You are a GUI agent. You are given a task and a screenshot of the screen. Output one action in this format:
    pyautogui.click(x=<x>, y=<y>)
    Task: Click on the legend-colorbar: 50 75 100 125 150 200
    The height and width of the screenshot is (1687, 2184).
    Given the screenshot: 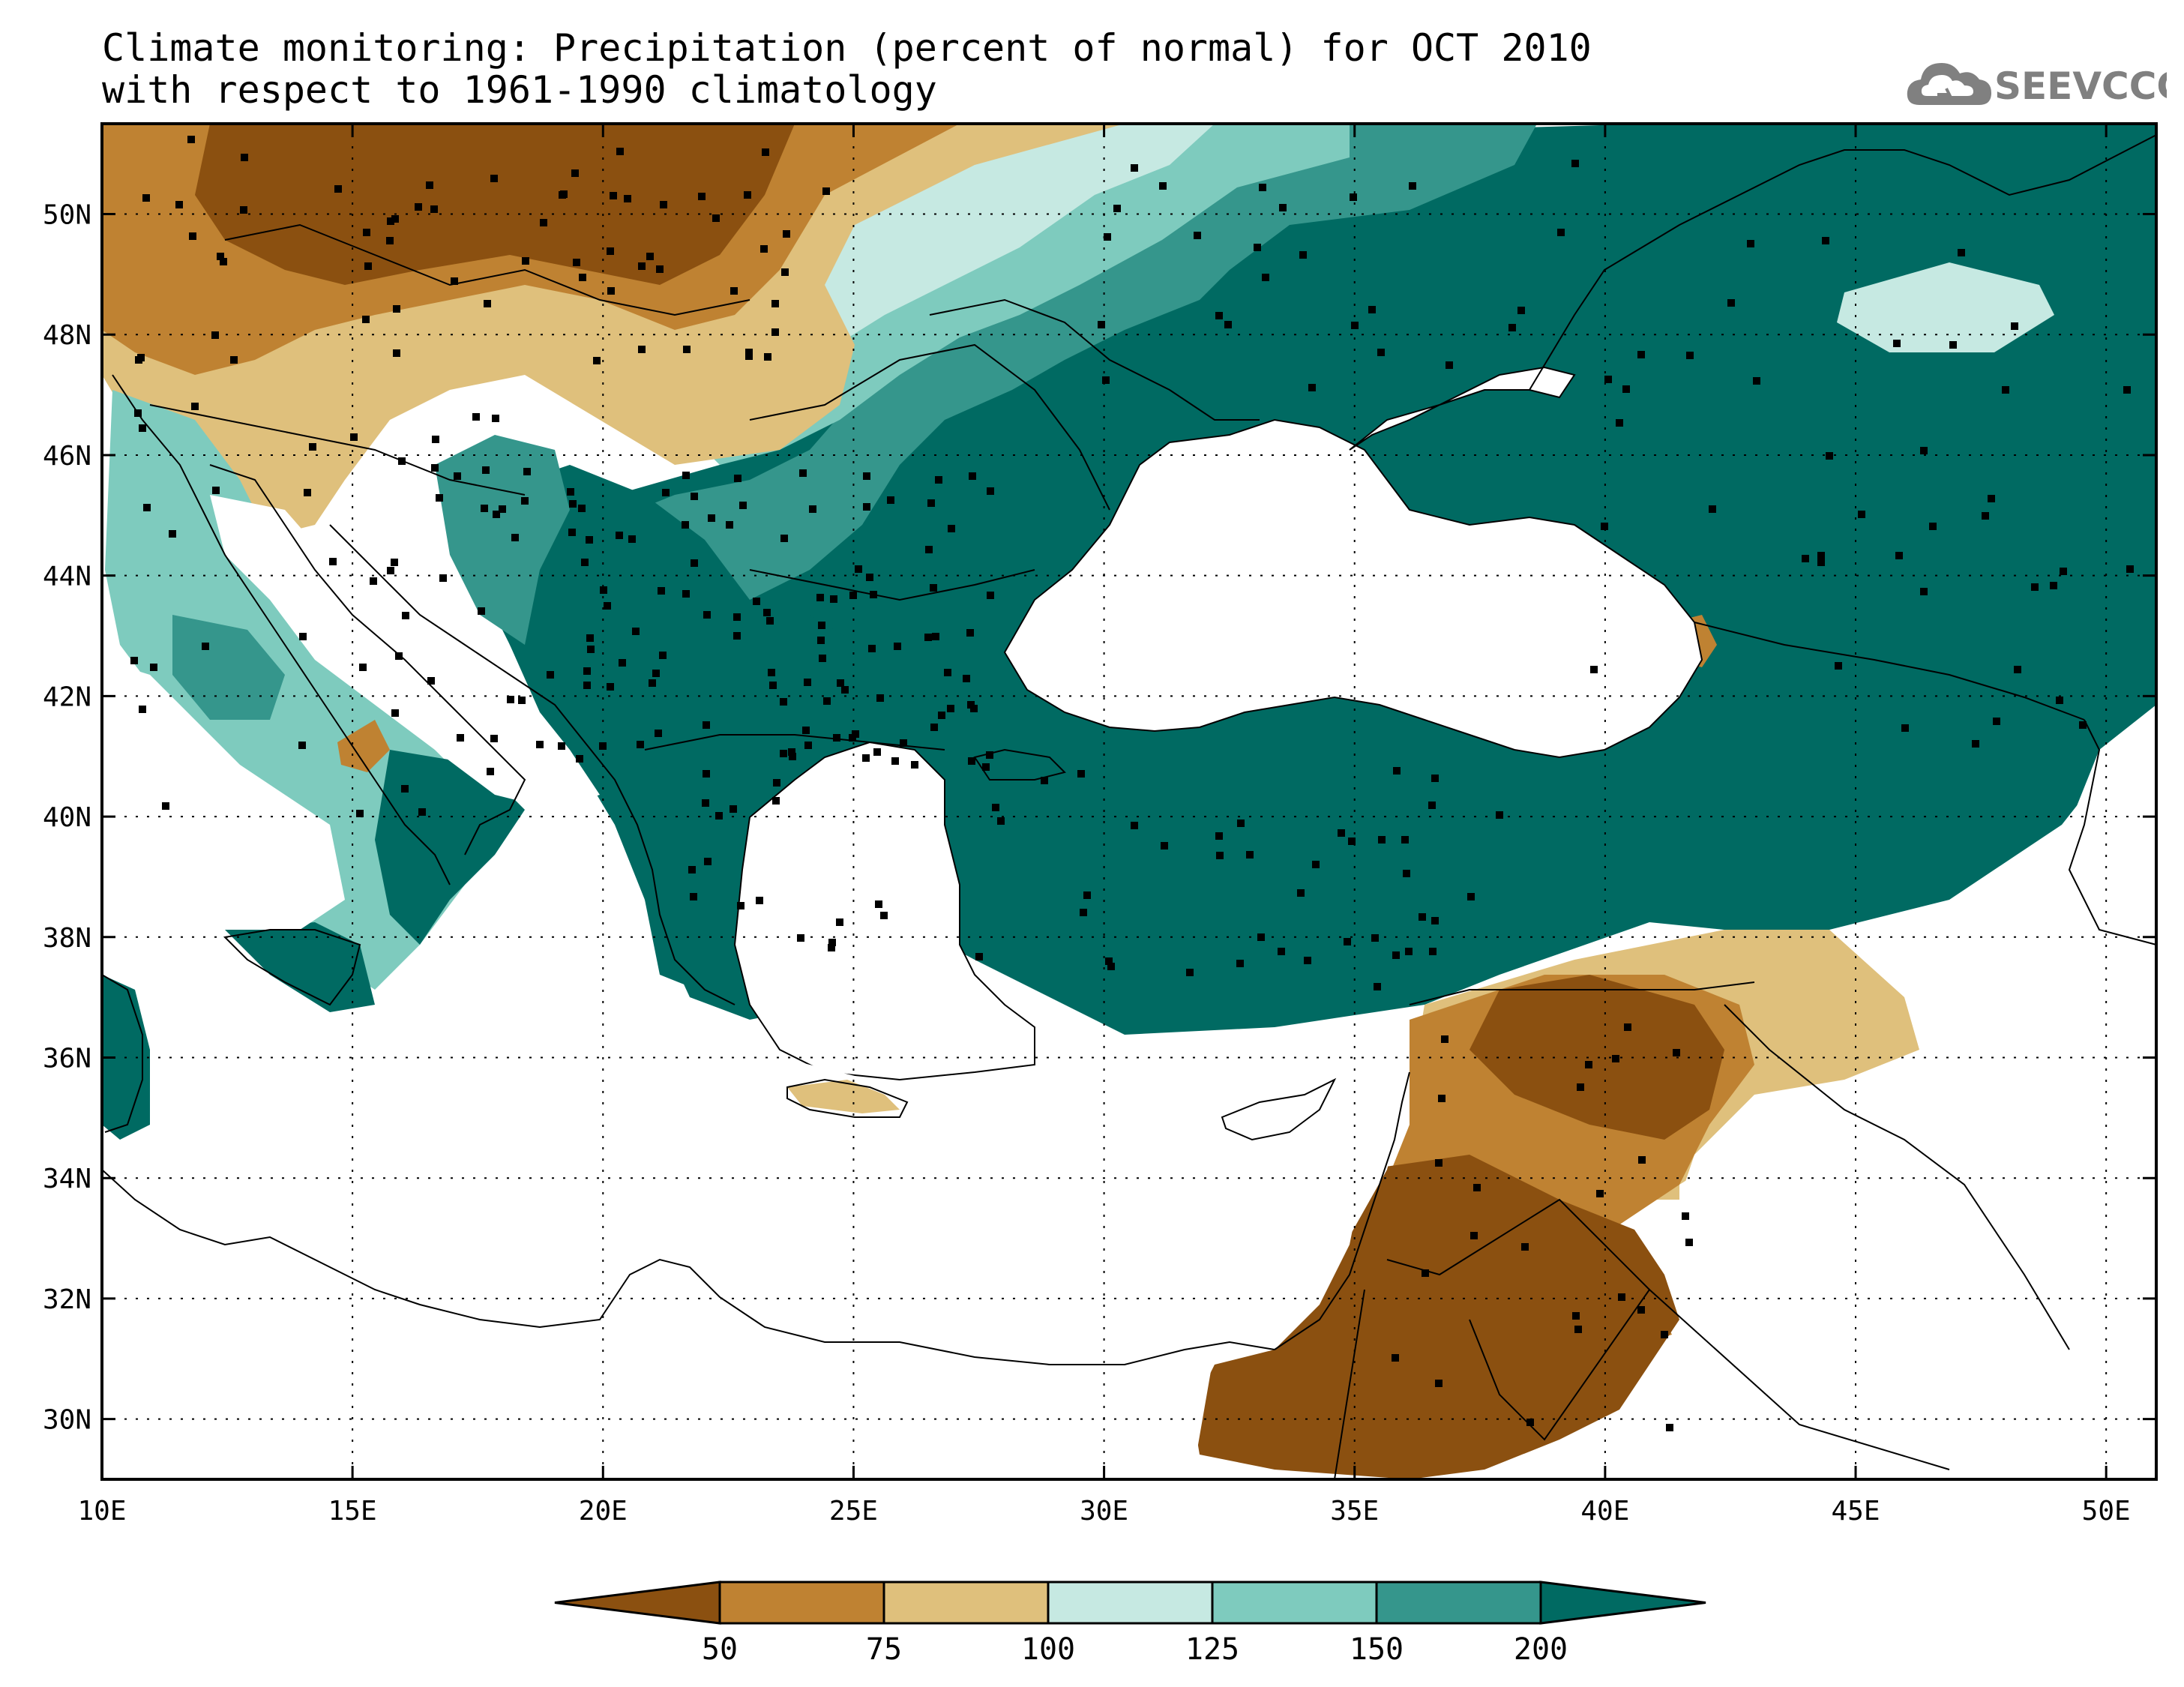 What is the action you would take?
    pyautogui.click(x=1130, y=1624)
    